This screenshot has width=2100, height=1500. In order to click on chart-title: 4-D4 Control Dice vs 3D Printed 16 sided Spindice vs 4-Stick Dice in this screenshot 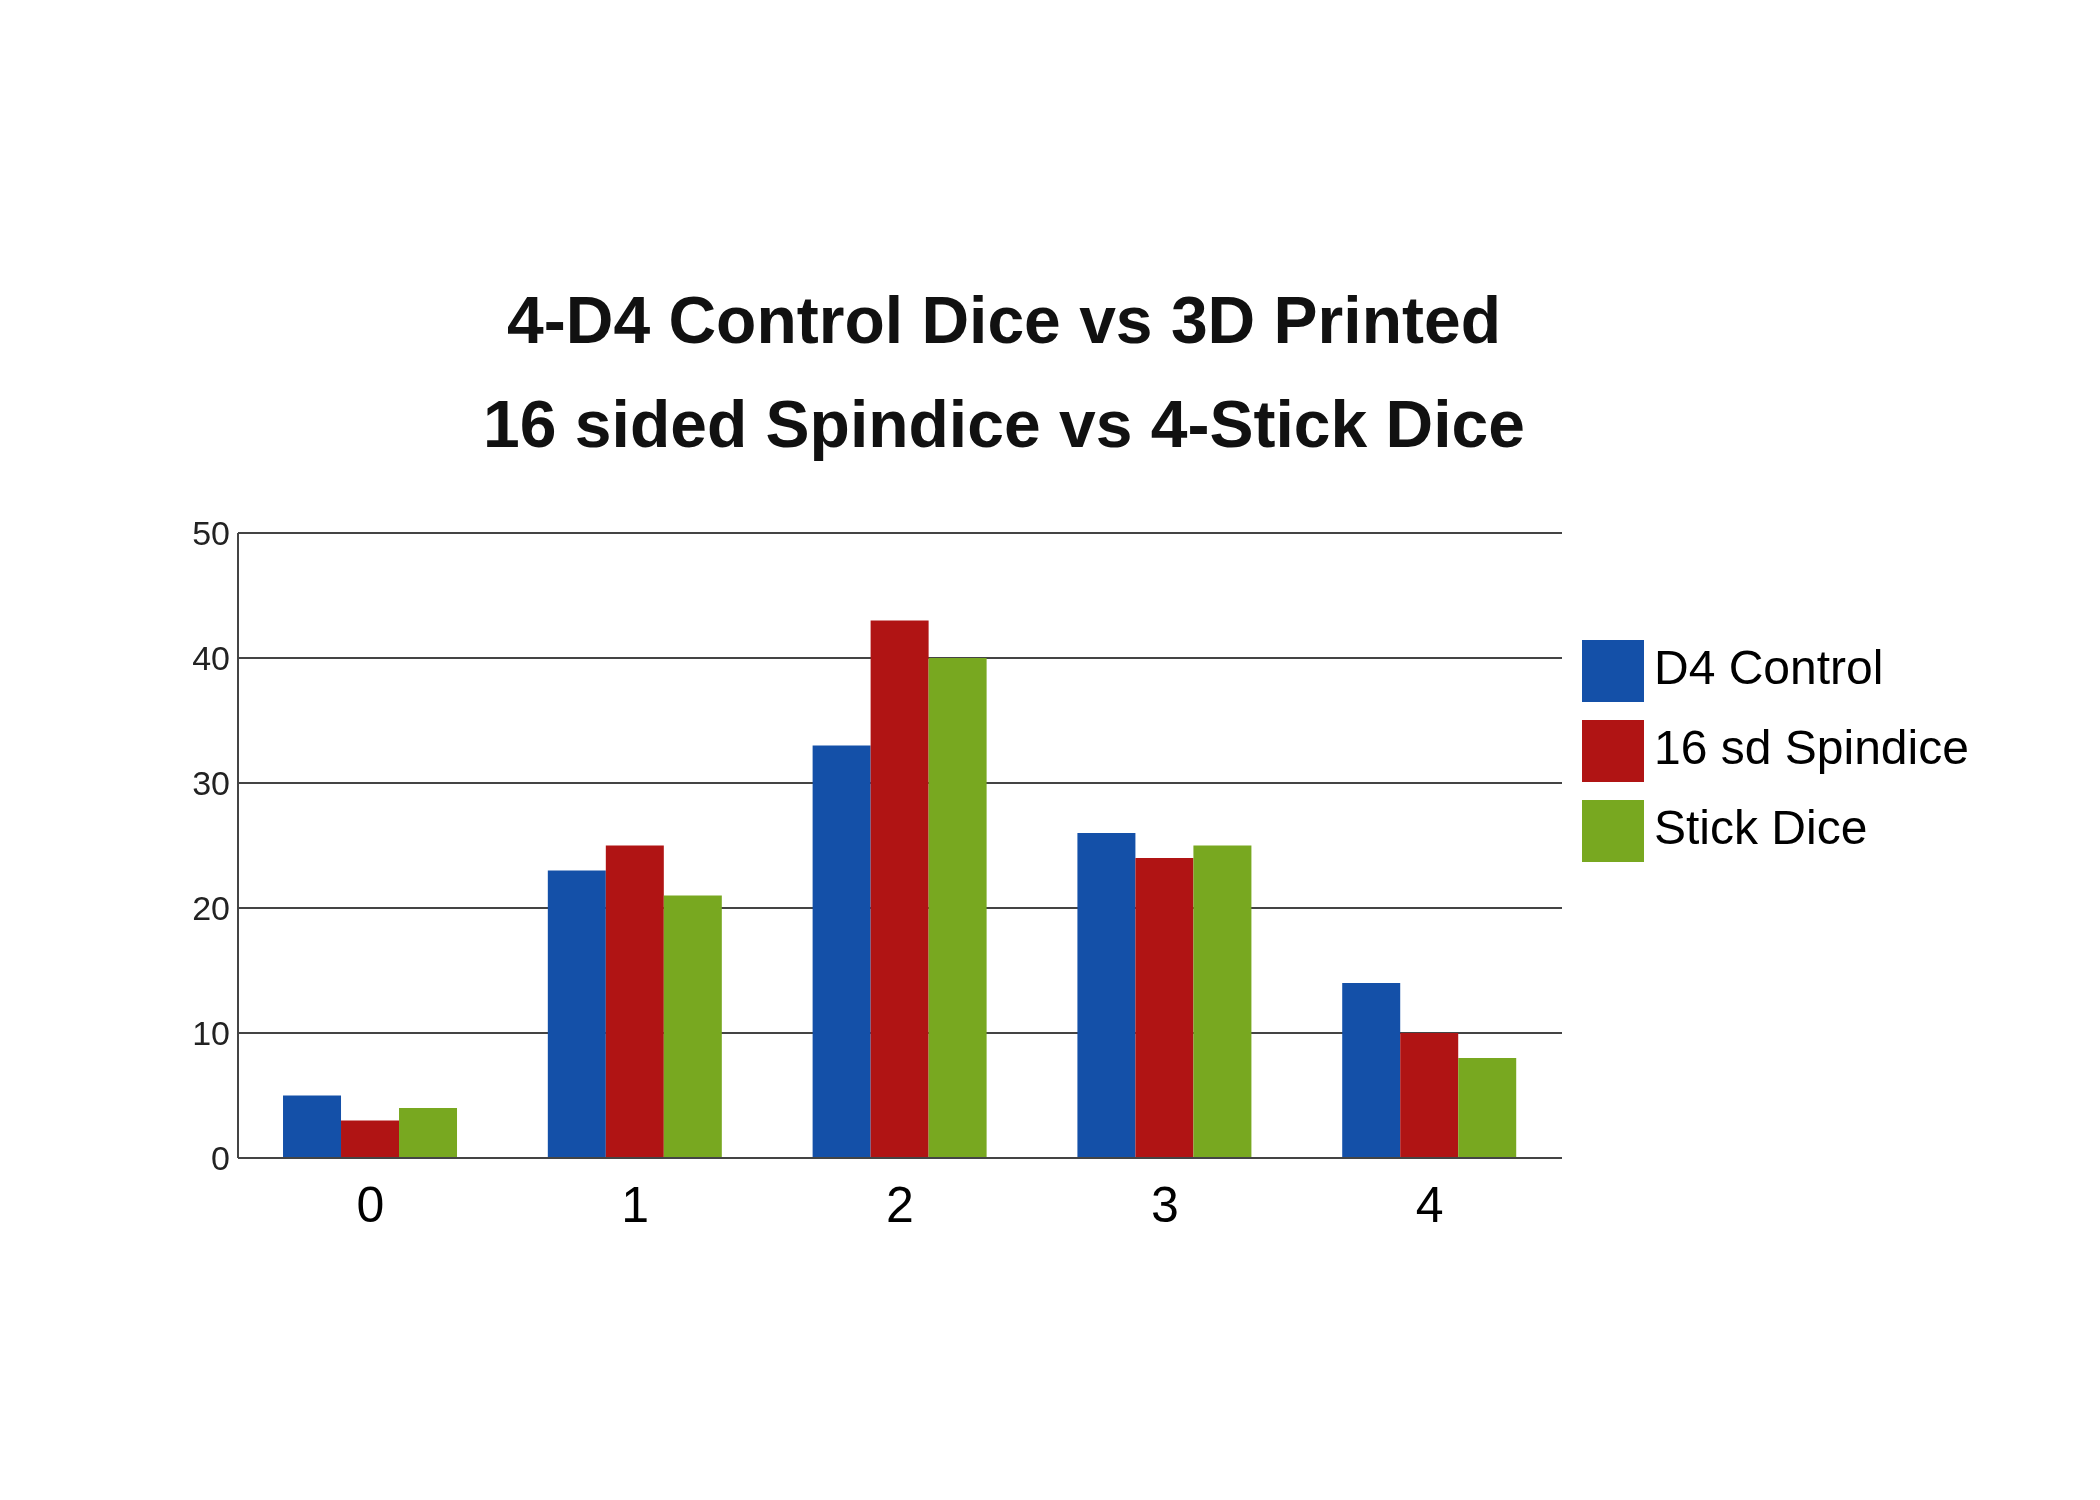, I will do `click(1004, 372)`.